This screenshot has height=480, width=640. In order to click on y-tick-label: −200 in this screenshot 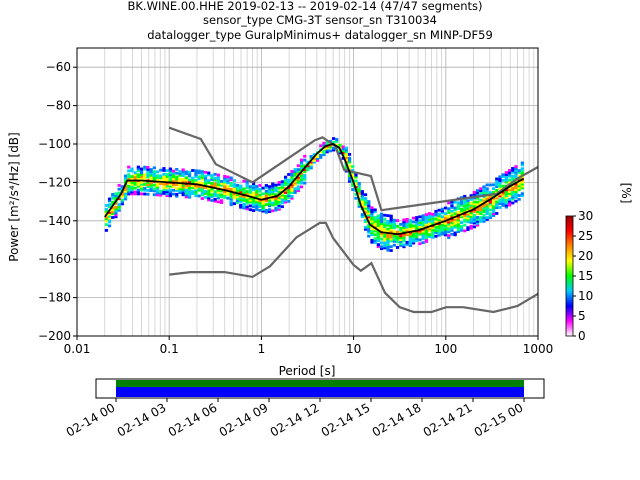, I will do `click(54, 336)`.